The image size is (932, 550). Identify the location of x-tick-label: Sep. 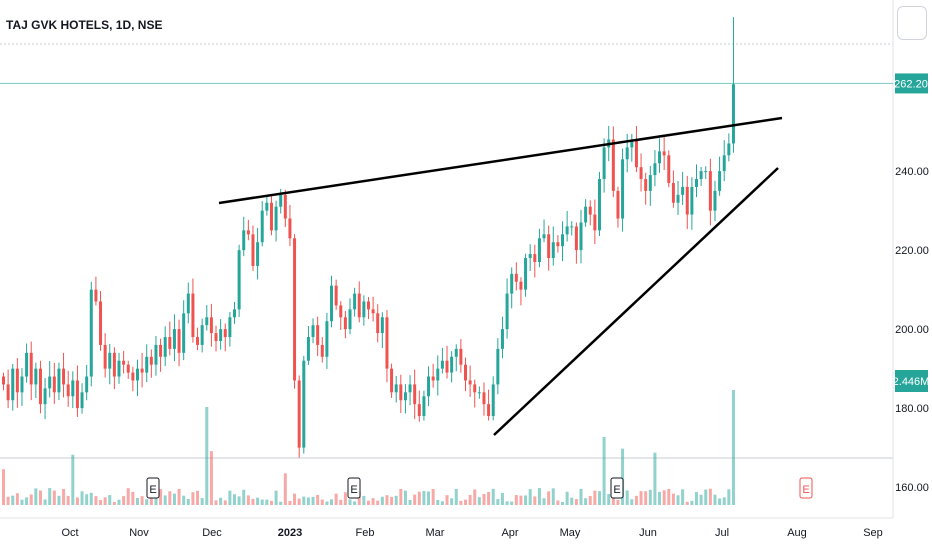
(873, 533).